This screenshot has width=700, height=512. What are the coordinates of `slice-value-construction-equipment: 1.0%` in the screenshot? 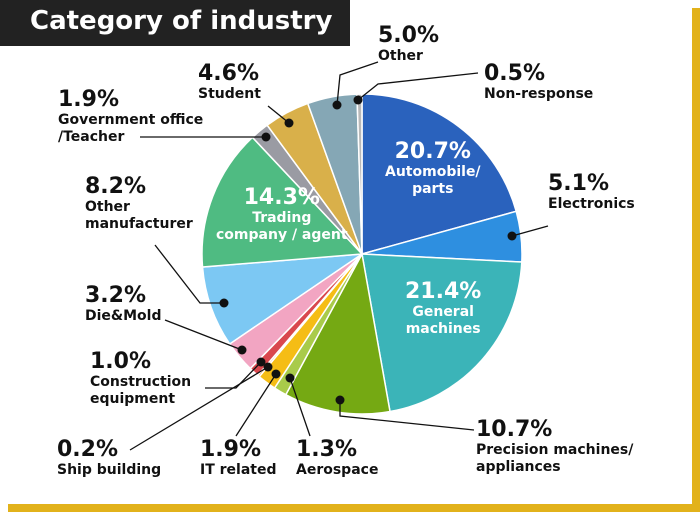 It's located at (121, 361).